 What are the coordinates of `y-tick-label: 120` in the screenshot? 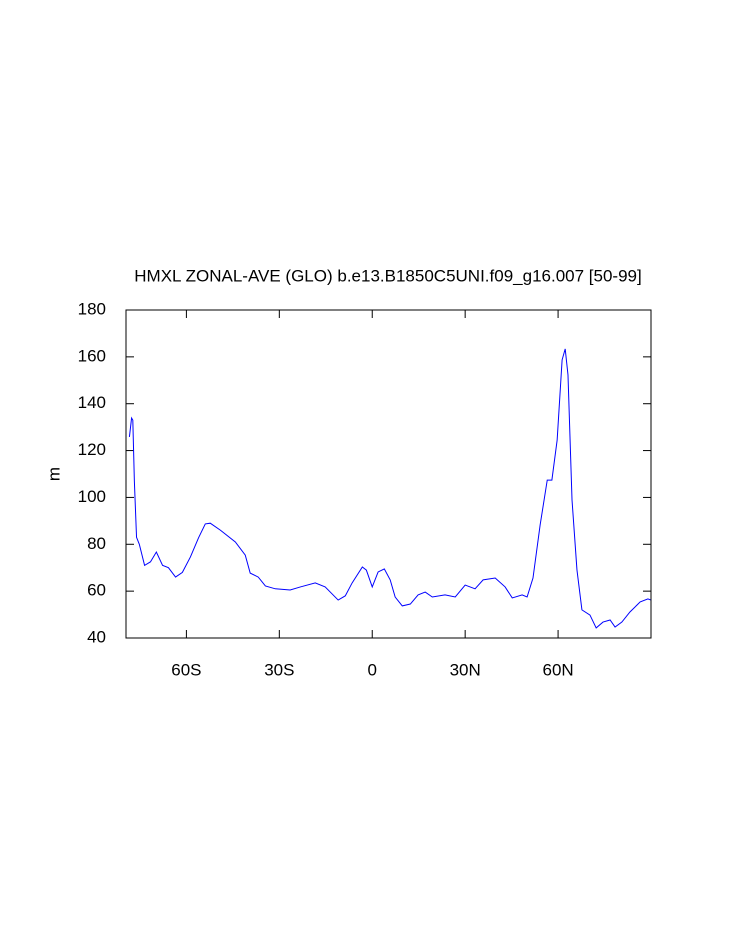 It's located at (92, 449).